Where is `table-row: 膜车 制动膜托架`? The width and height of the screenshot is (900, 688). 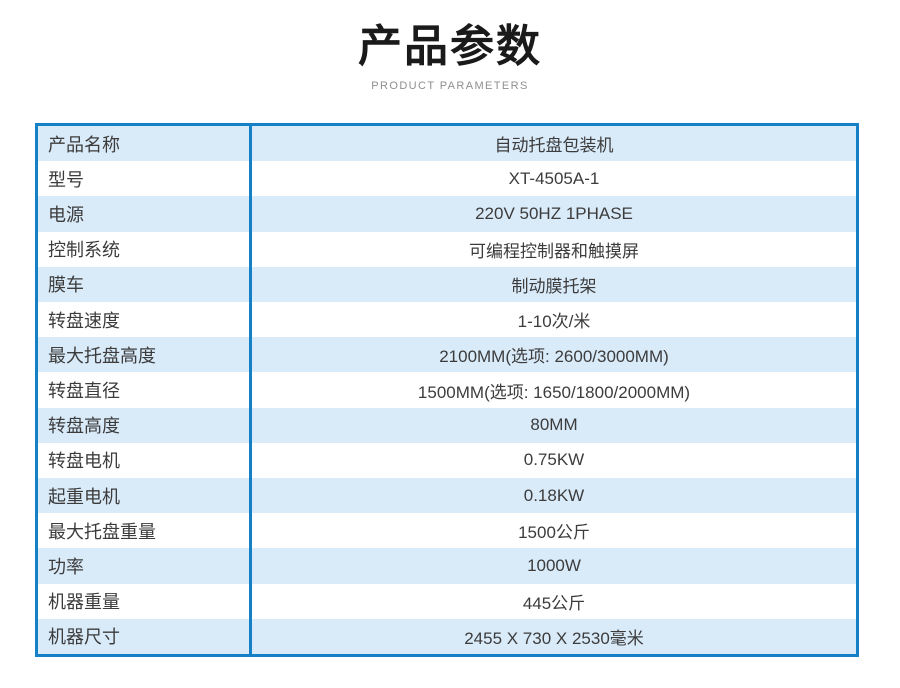
table-row: 膜车 制动膜托架 is located at coordinates (447, 284).